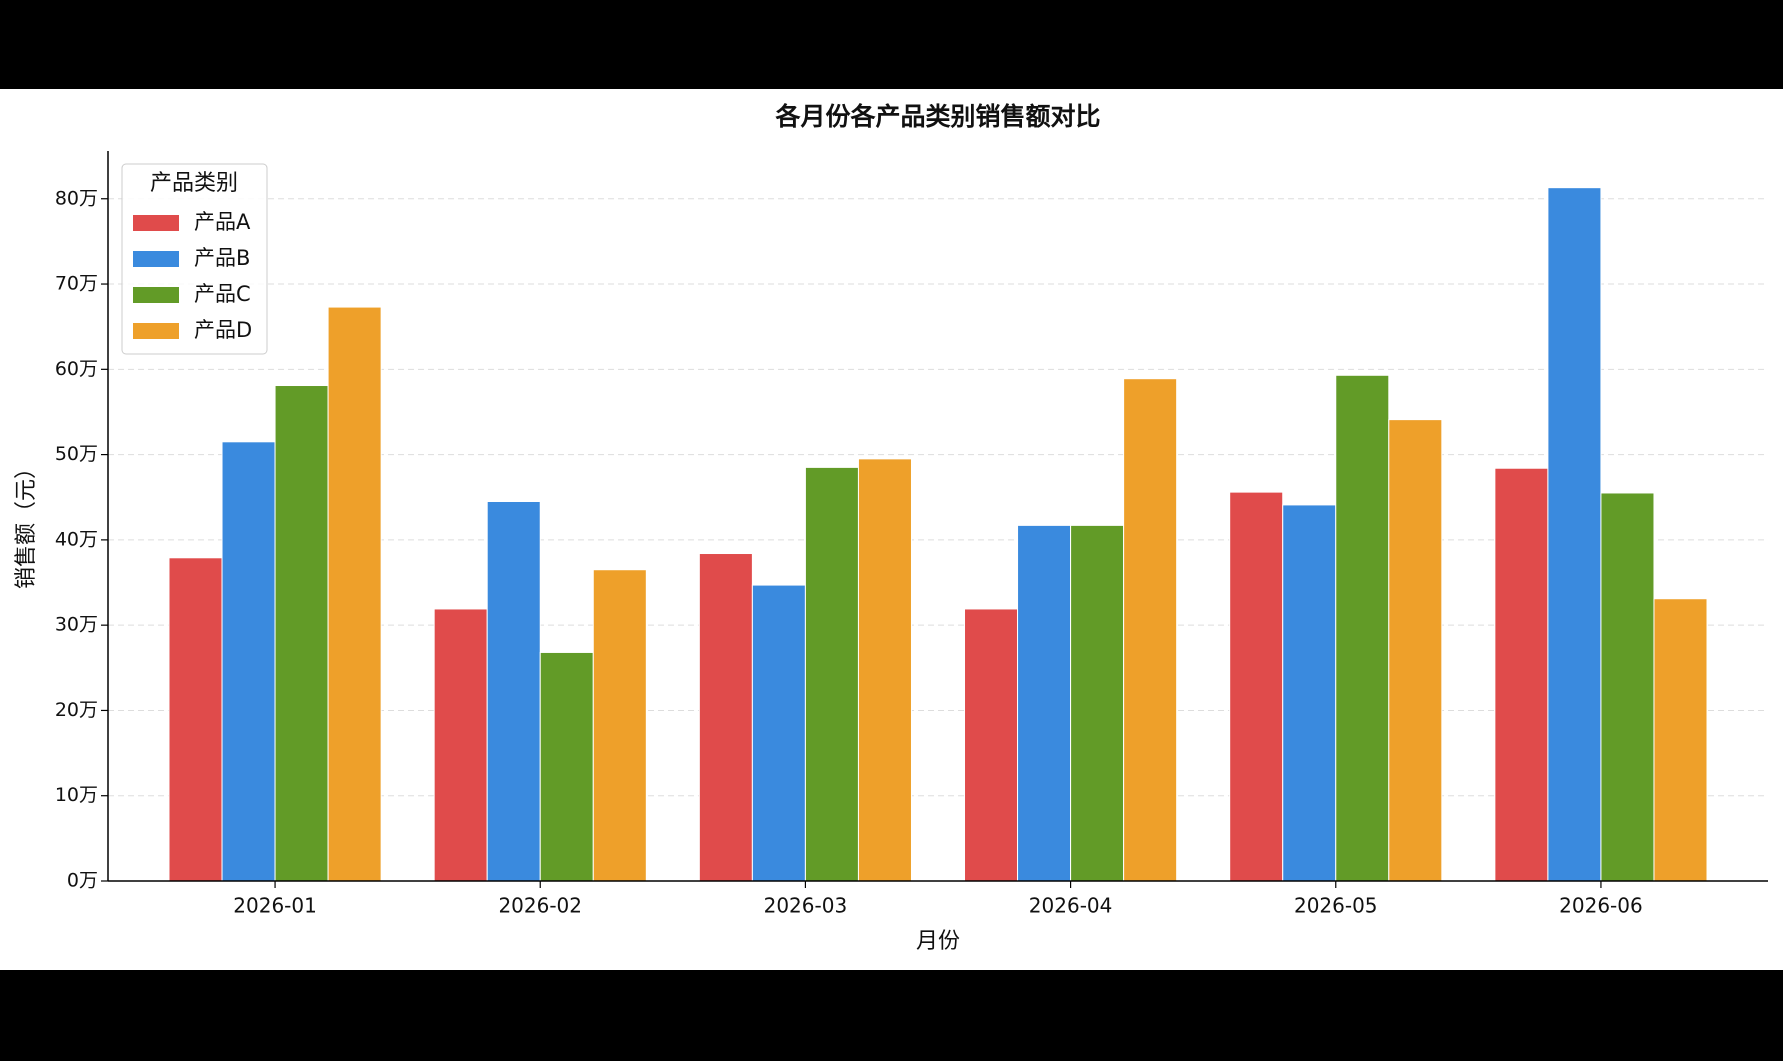 This screenshot has width=1783, height=1061. I want to click on x-tick-label: 2026-05, so click(1336, 906).